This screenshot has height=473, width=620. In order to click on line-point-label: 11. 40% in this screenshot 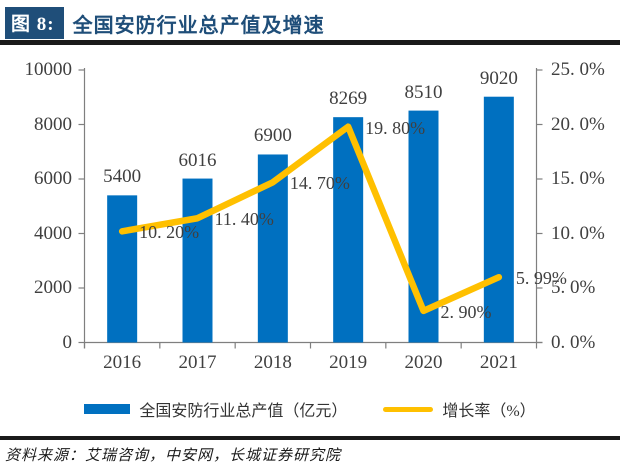, I will do `click(244, 219)`.